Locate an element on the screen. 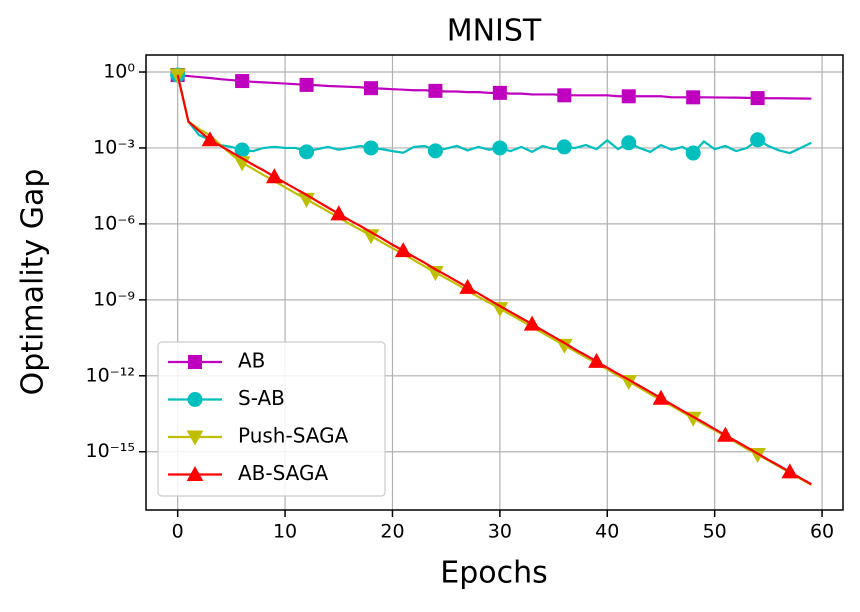 This screenshot has height=612, width=860. y-tick-label: 10⁻⁶ is located at coordinates (114, 223).